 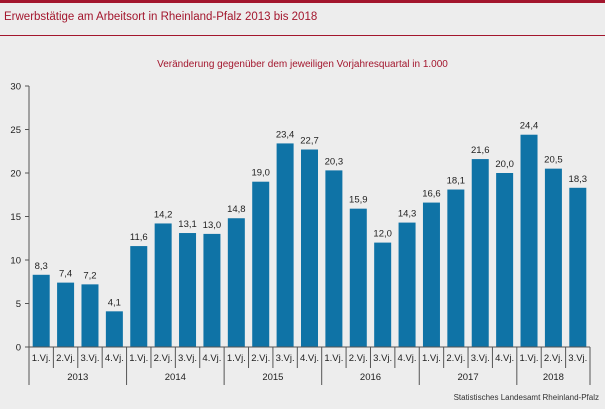 What do you see at coordinates (456, 181) in the screenshot?
I see `bar-value-label: 18,1` at bounding box center [456, 181].